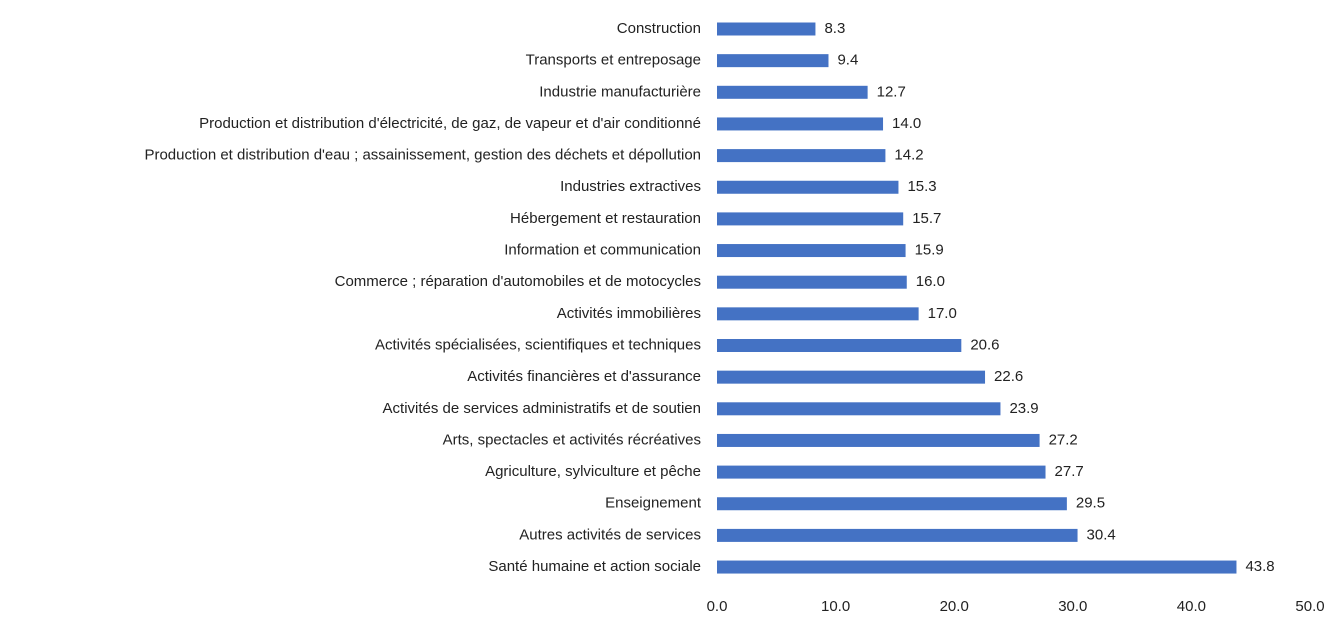 This screenshot has width=1329, height=624. Describe the element at coordinates (906, 123) in the screenshot. I see `value-label: 14.0` at that location.